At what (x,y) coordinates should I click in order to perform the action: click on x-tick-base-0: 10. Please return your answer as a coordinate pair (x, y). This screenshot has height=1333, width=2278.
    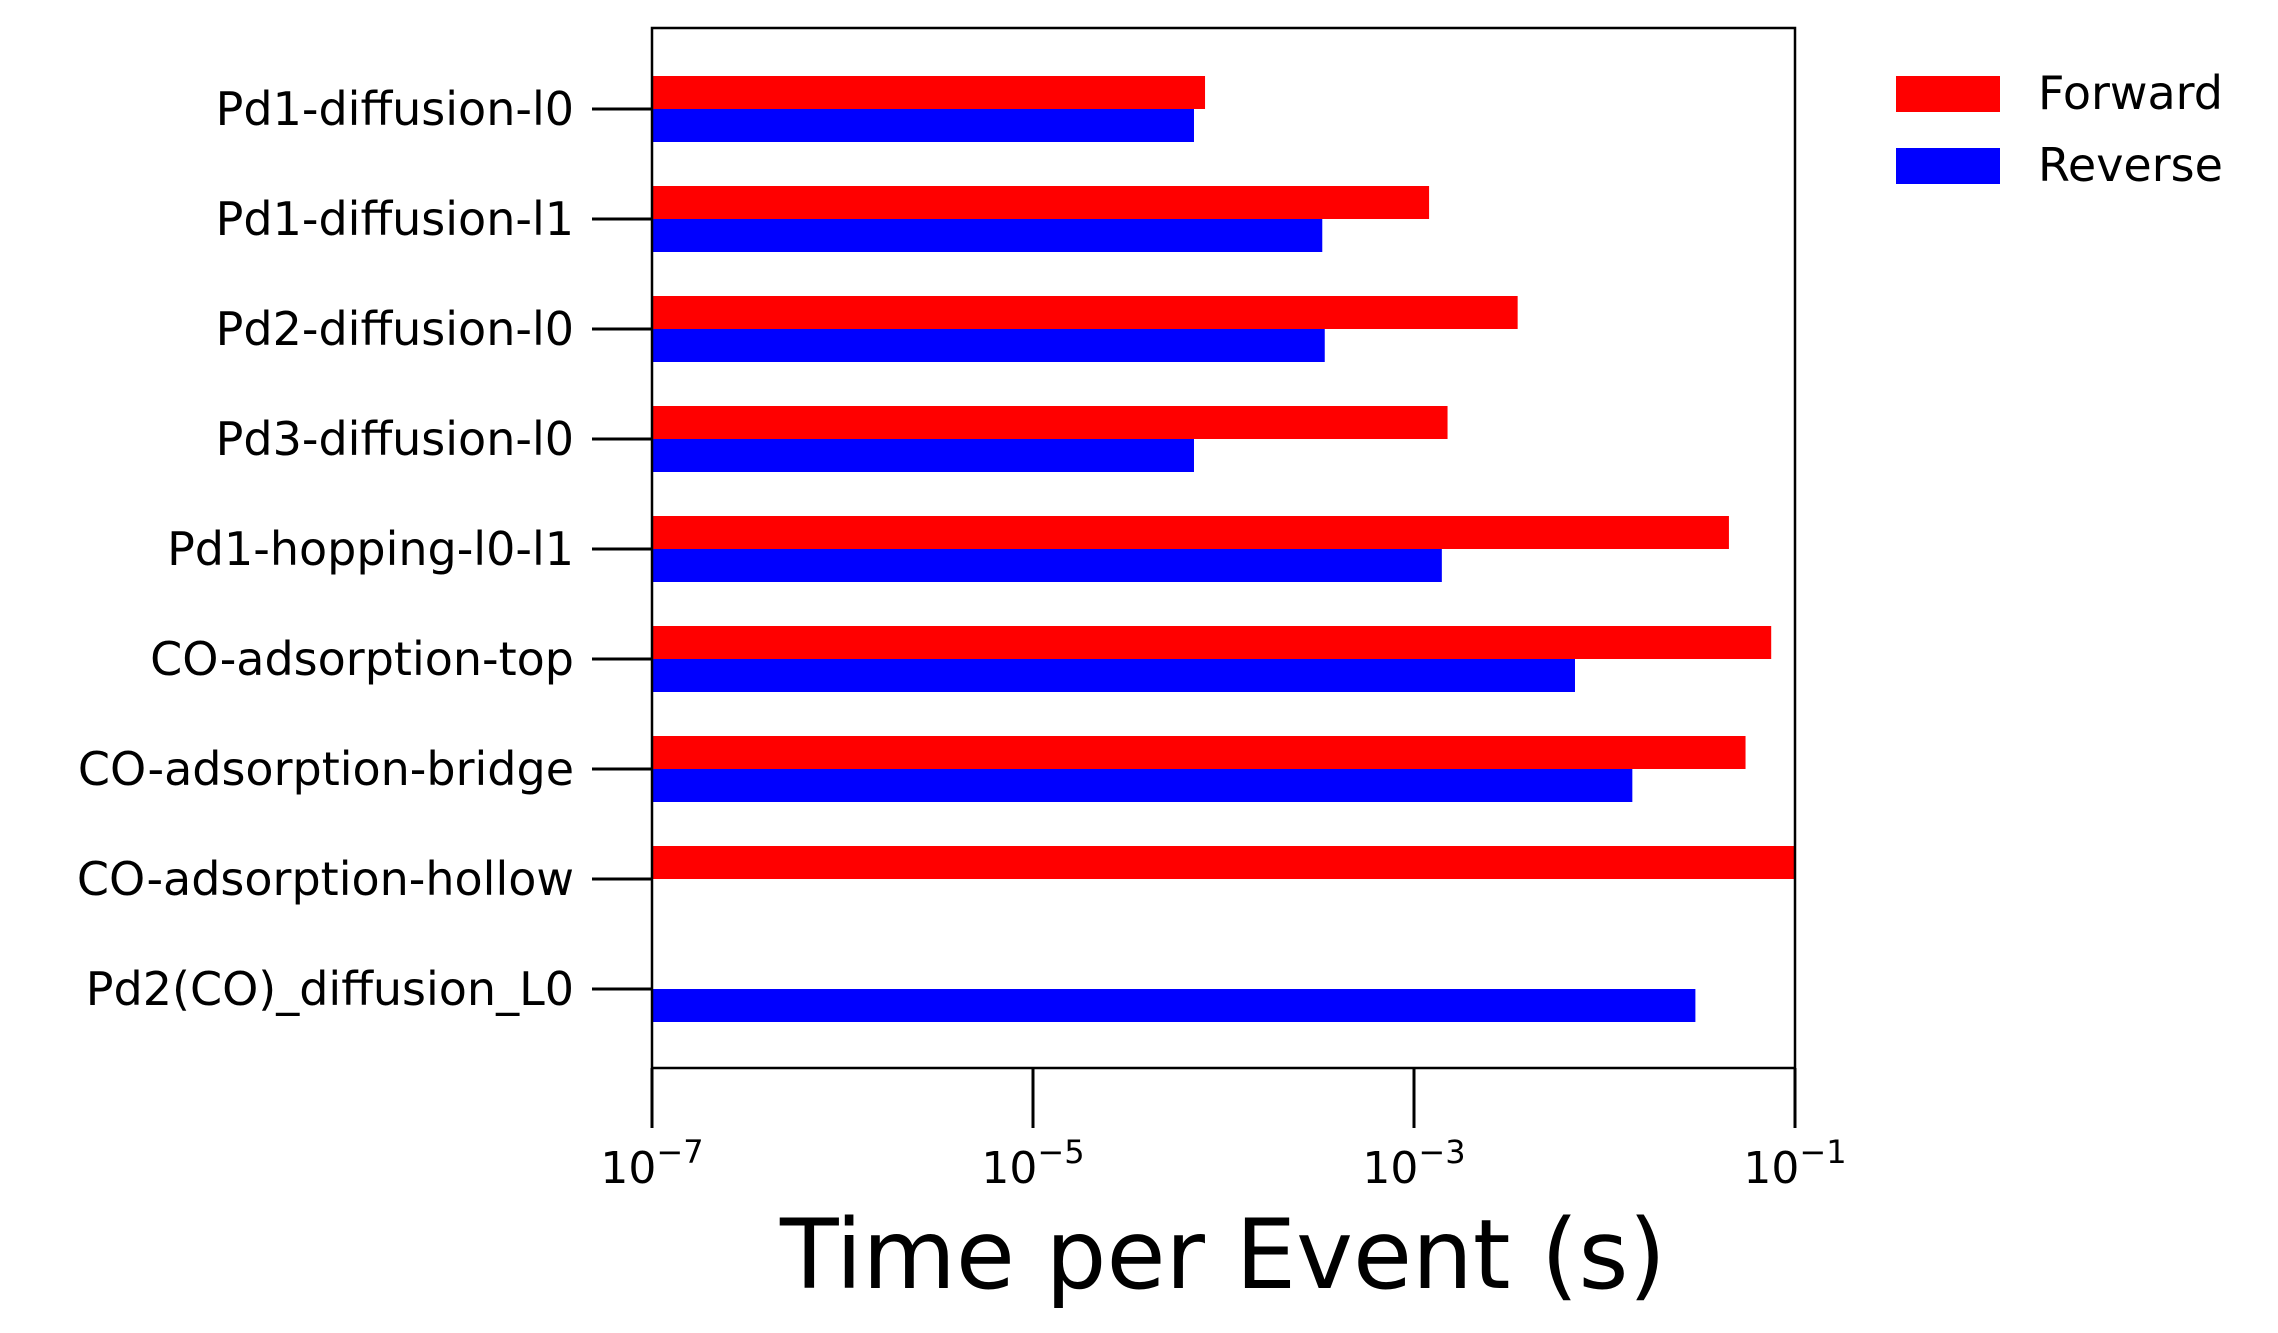
    Looking at the image, I should click on (628, 1168).